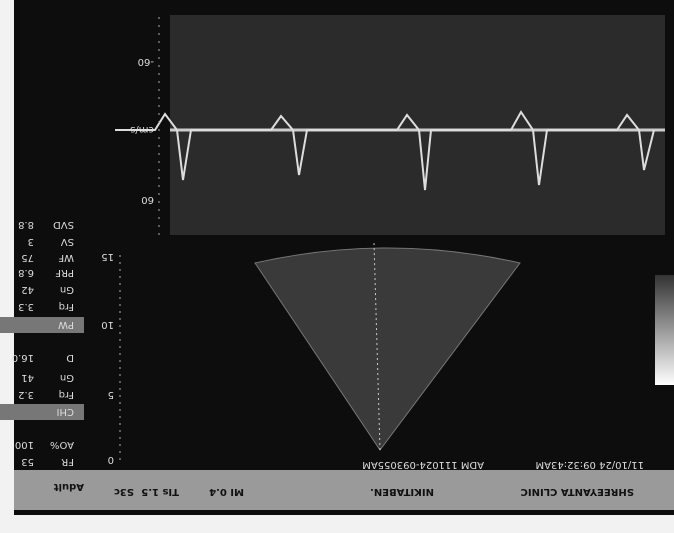 The height and width of the screenshot is (533, 674). Describe the element at coordinates (67, 241) in the screenshot. I see `param-label: SV` at that location.